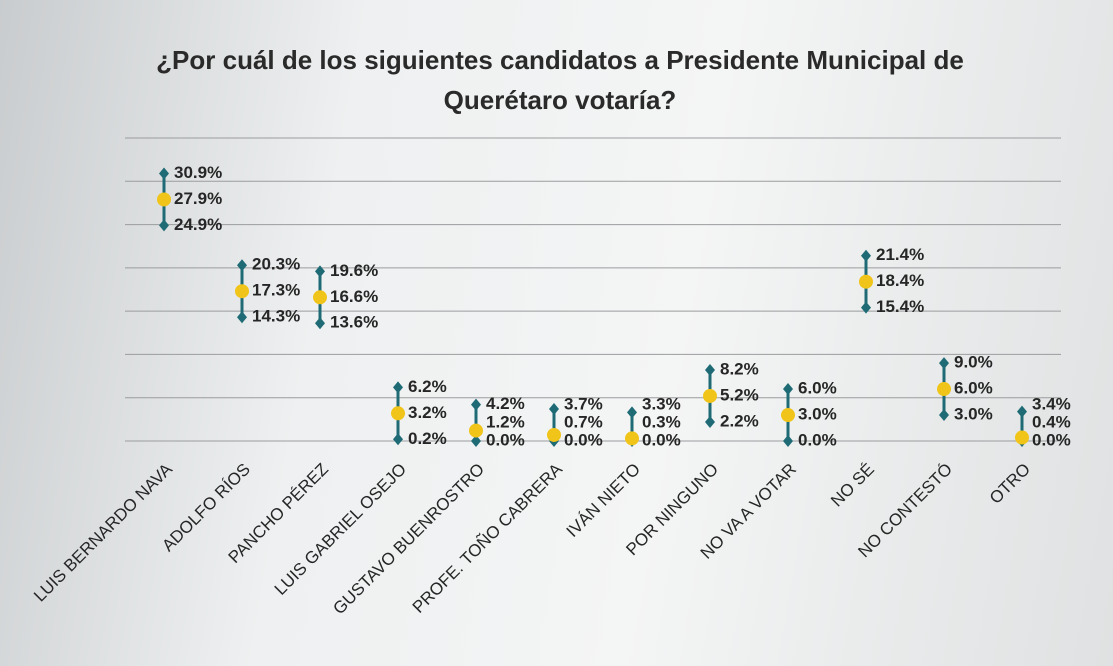  Describe the element at coordinates (583, 421) in the screenshot. I see `value-label: 0.7%` at that location.